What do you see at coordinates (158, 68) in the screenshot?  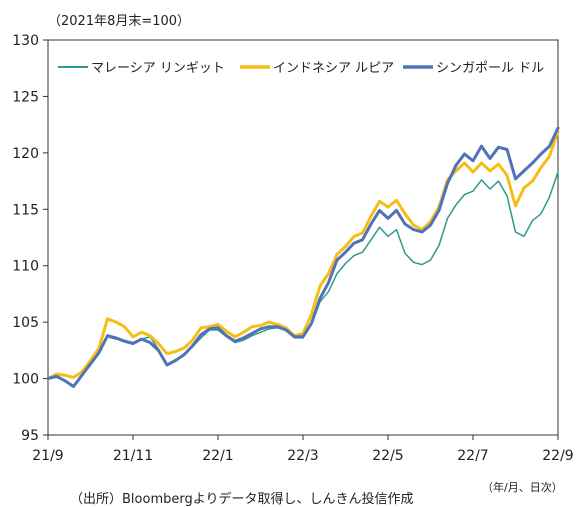 I see `legend-label: マレーシア リンギット` at bounding box center [158, 68].